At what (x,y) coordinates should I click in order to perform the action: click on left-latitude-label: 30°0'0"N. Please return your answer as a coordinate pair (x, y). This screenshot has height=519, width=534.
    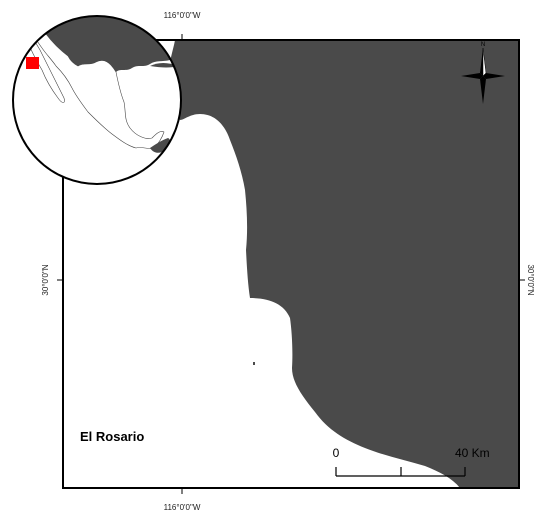
    Looking at the image, I should click on (45, 279).